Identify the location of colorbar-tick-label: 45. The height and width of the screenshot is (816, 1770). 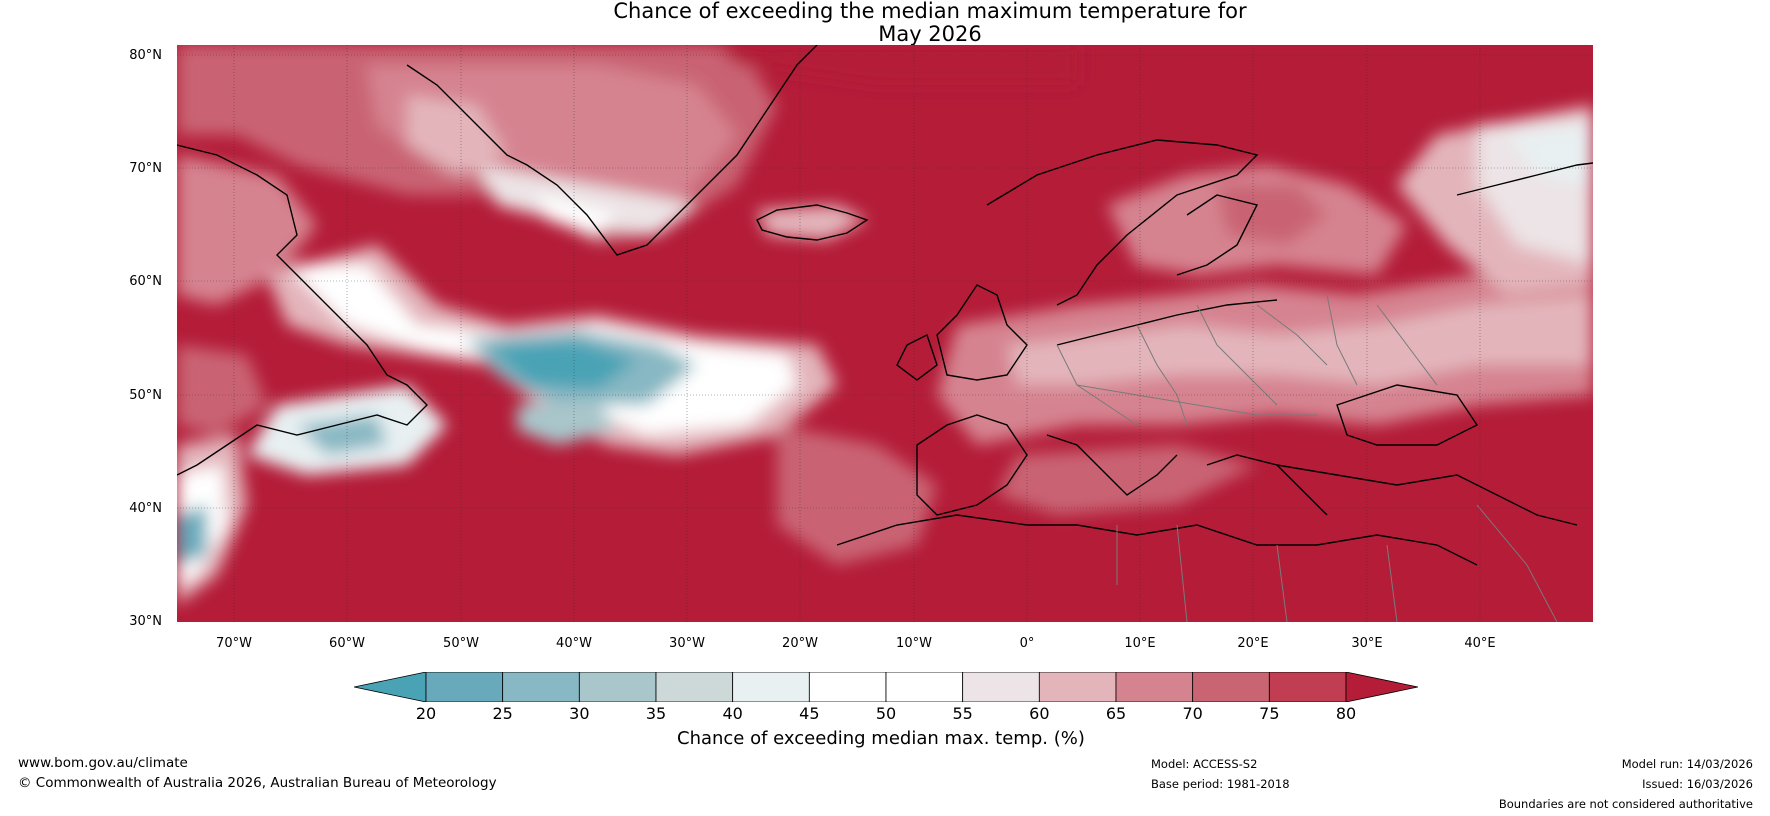
(809, 713).